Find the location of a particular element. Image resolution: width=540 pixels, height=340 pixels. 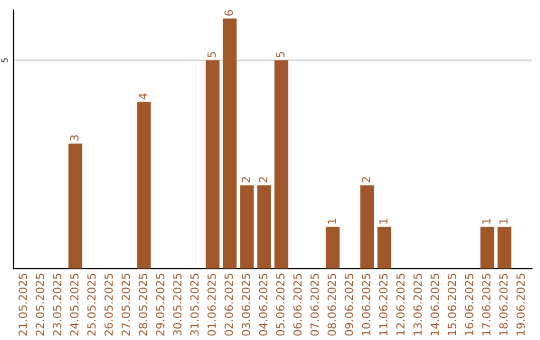

x-tick-label: 18.06.2025 is located at coordinates (503, 305).